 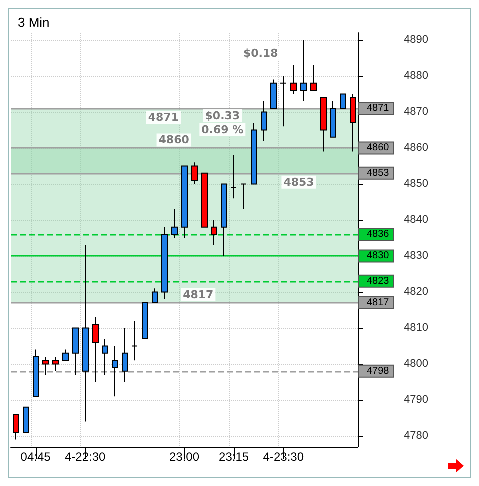 What do you see at coordinates (416, 328) in the screenshot?
I see `y-tick-label: 4810` at bounding box center [416, 328].